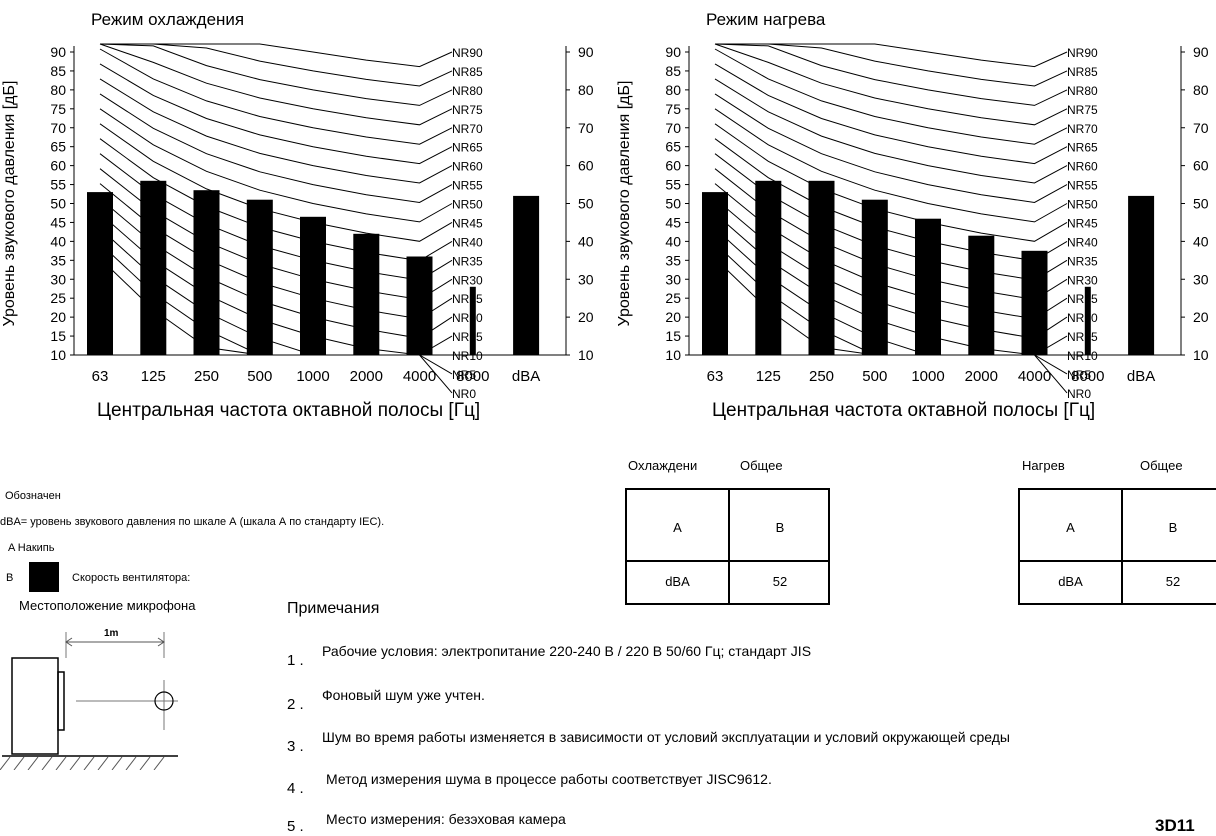 The image size is (1216, 836). I want to click on nr-curve-nr90, so click(276, 55).